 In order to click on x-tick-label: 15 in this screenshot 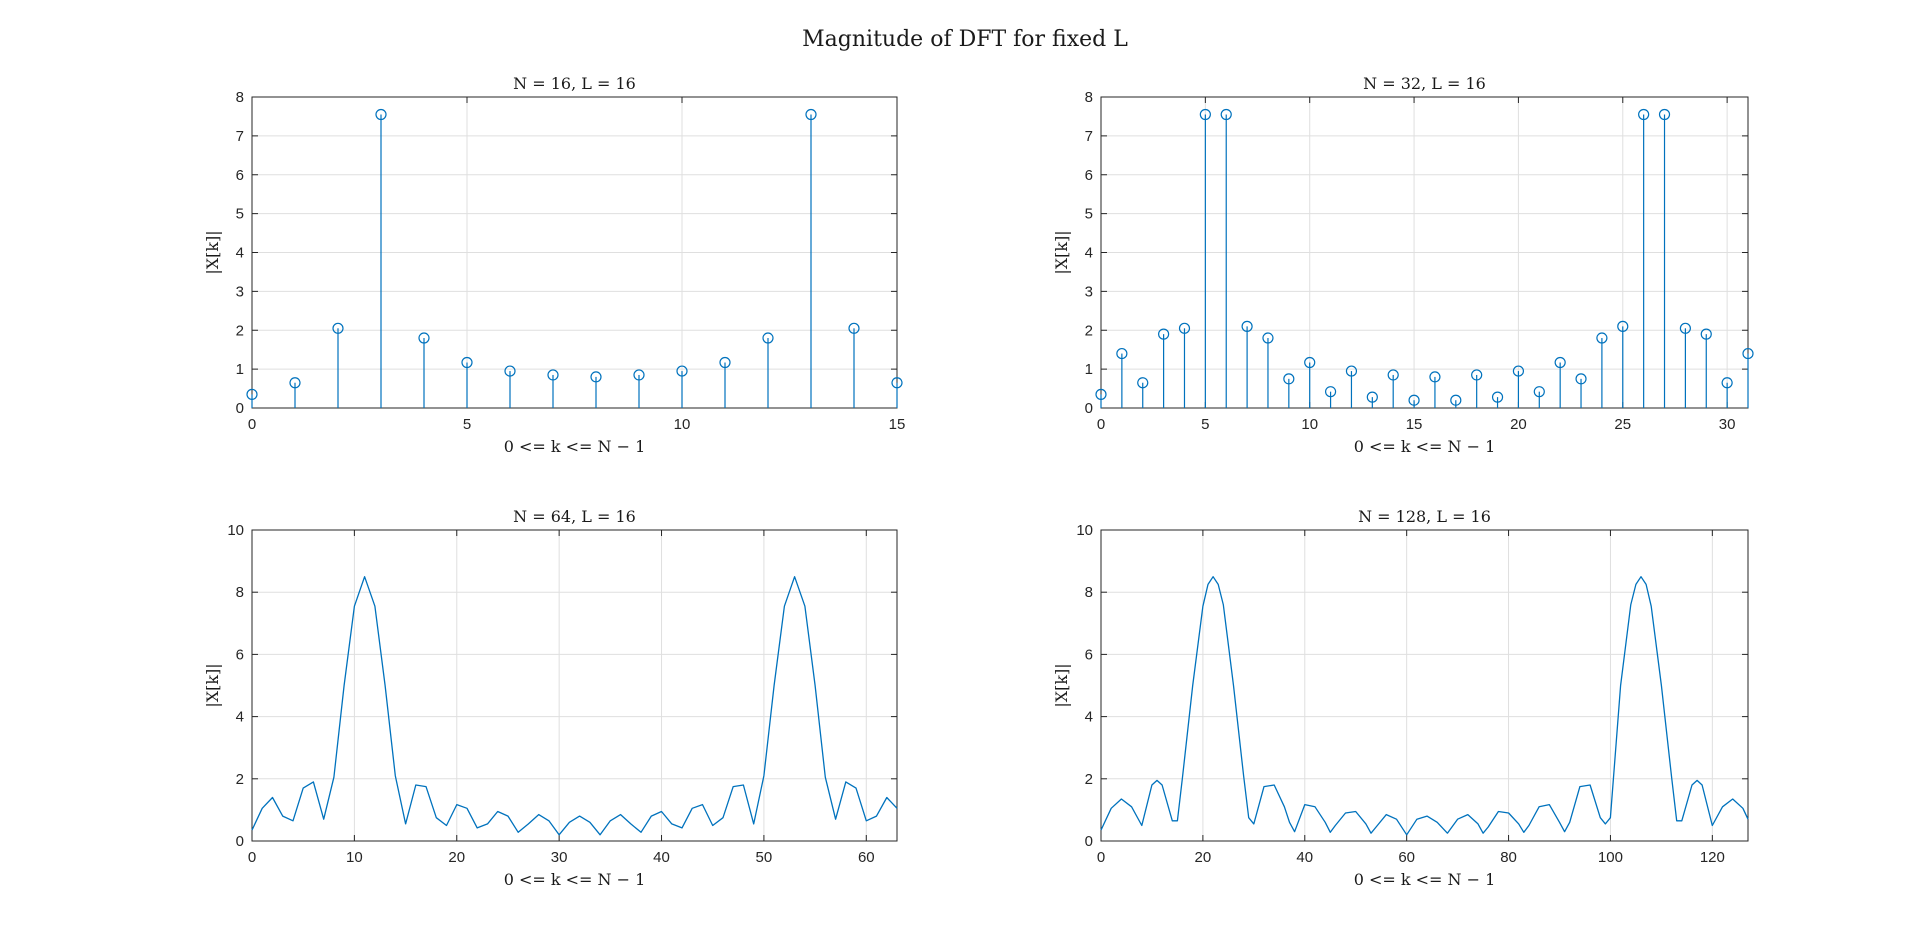, I will do `click(1414, 424)`.